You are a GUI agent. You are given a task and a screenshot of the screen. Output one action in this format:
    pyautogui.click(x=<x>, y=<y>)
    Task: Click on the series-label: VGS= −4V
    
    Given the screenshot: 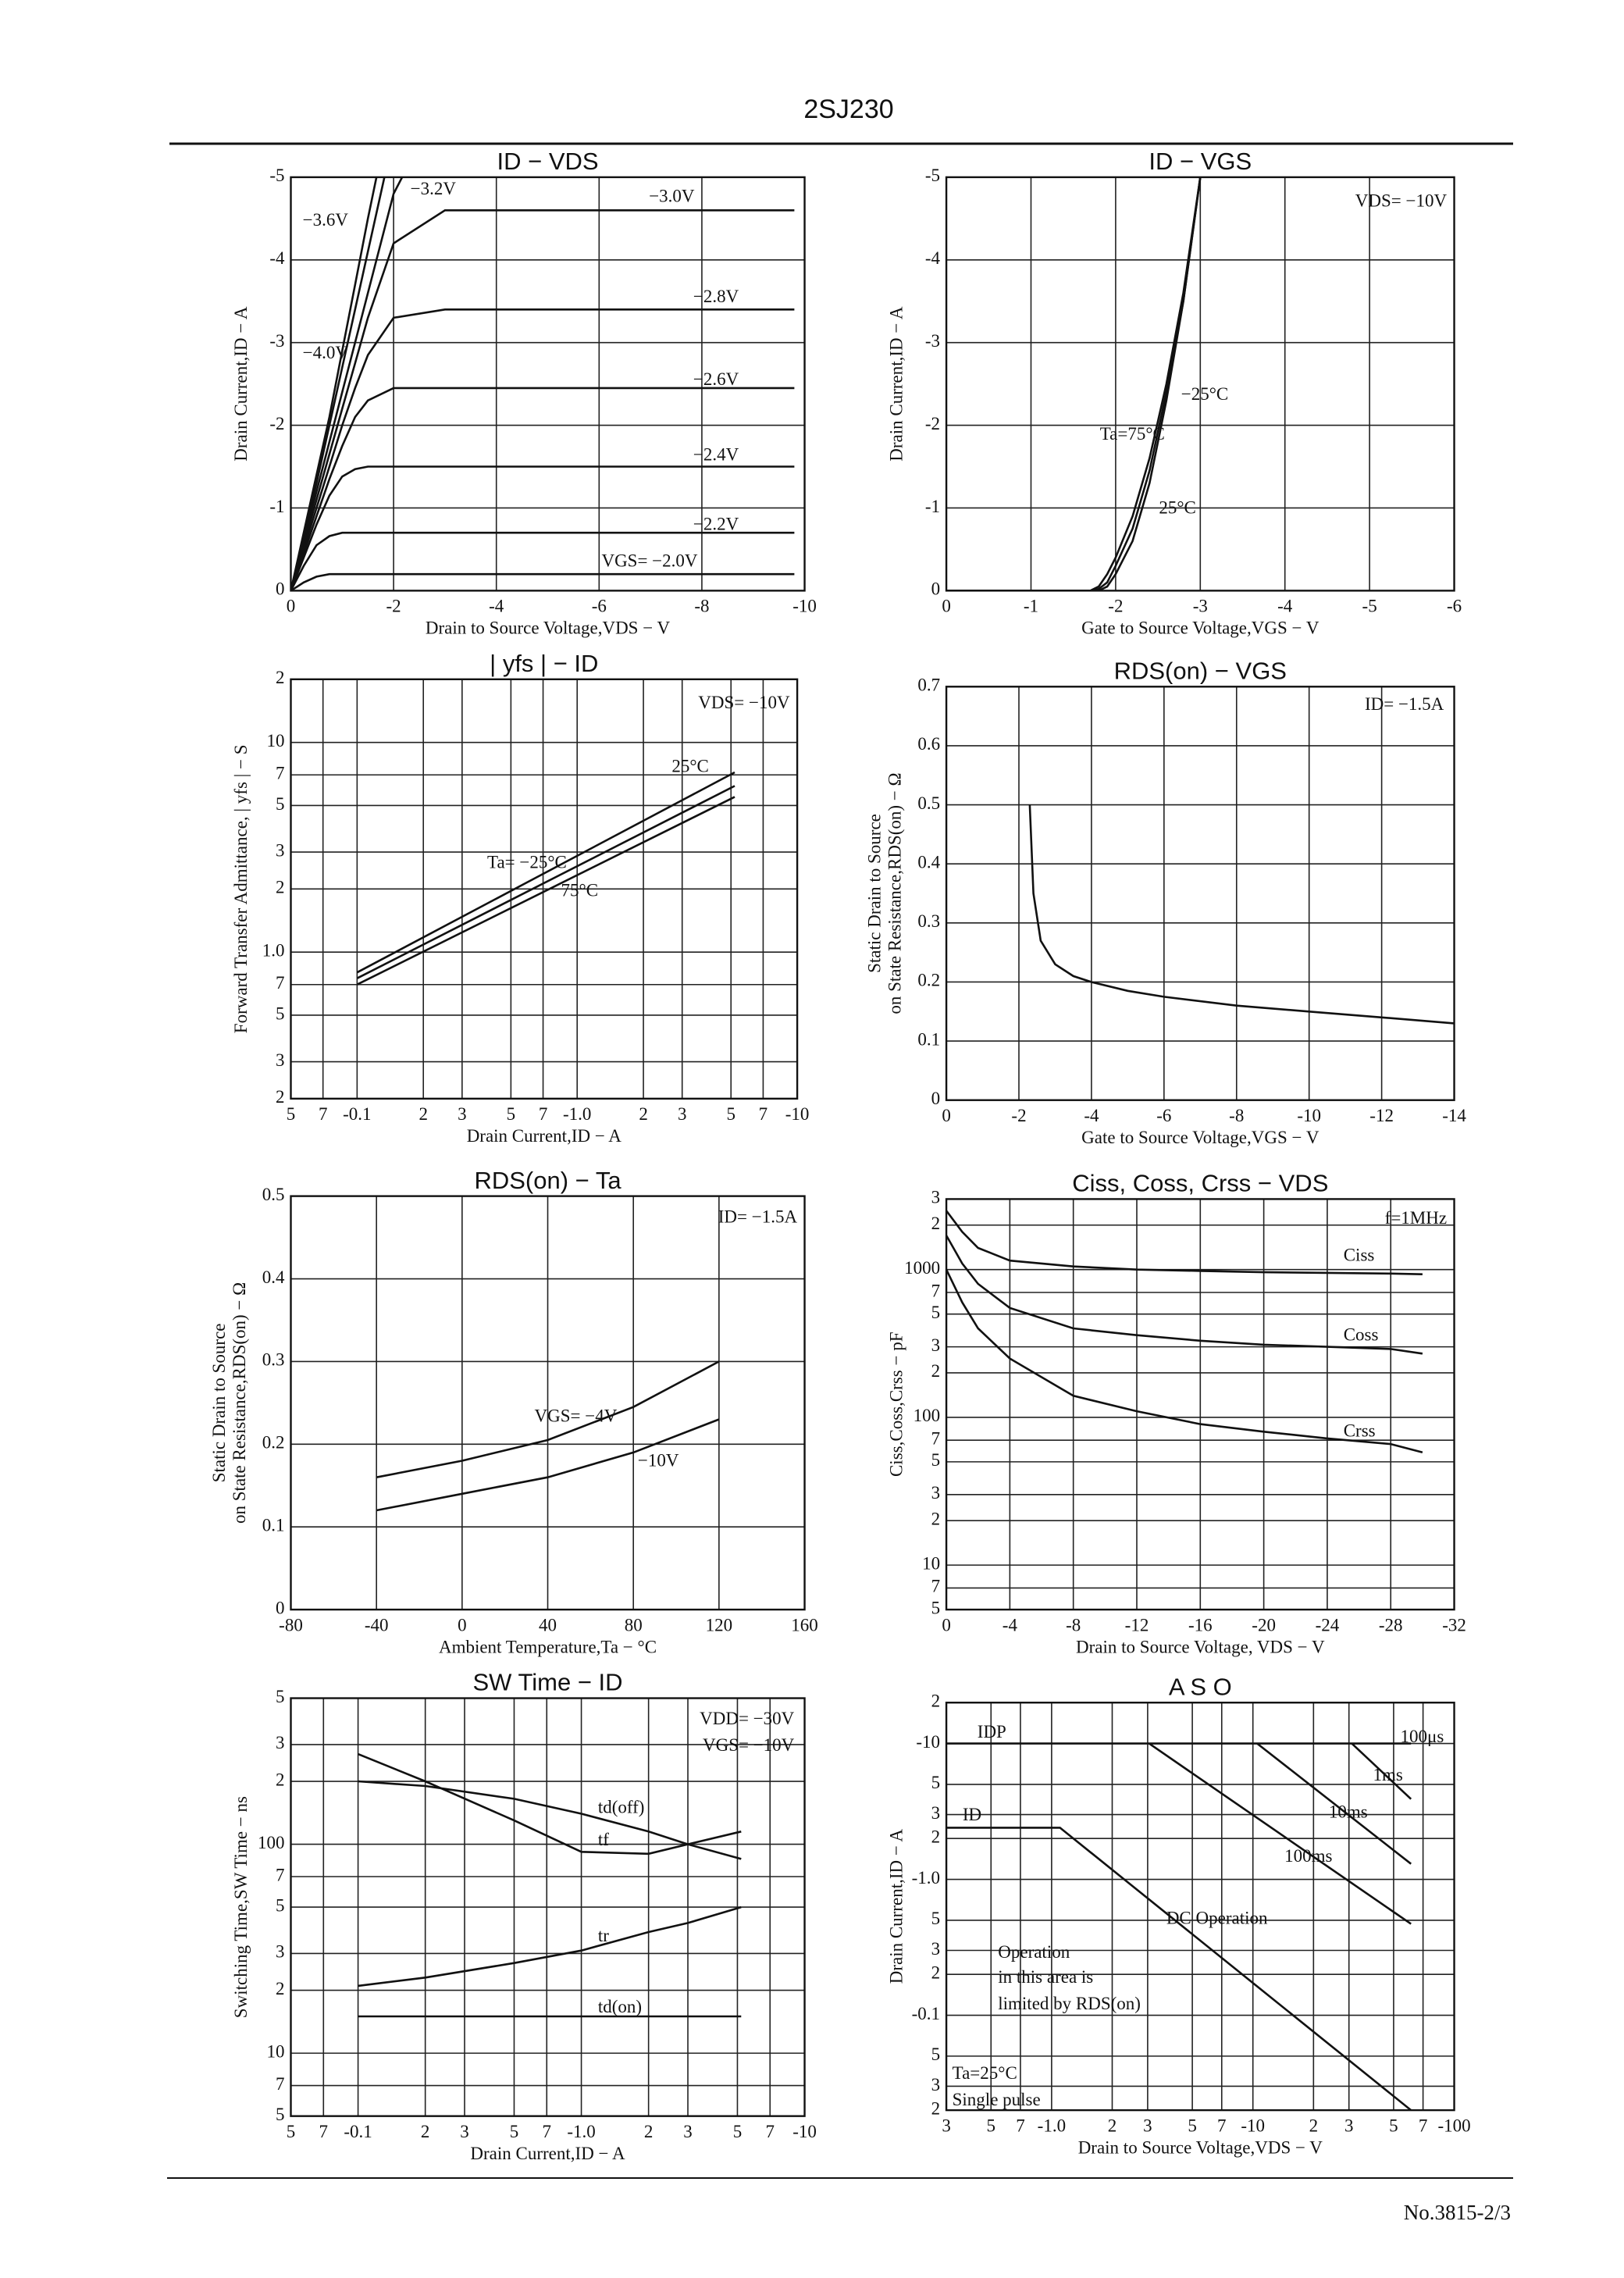 What is the action you would take?
    pyautogui.click(x=576, y=1416)
    